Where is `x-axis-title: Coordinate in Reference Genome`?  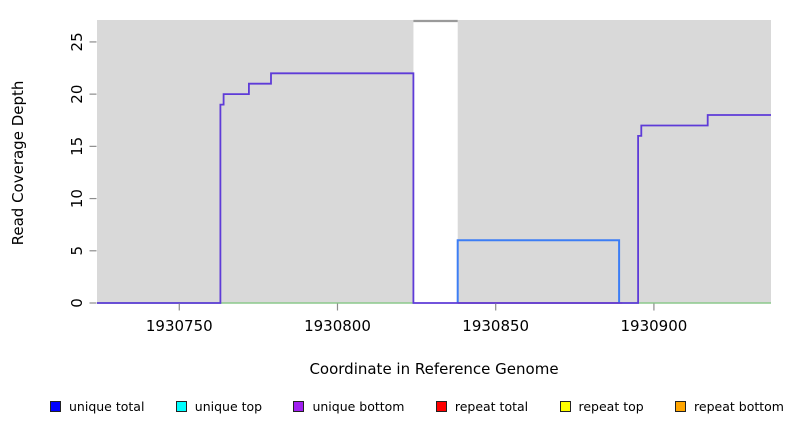
x-axis-title: Coordinate in Reference Genome is located at coordinates (434, 369).